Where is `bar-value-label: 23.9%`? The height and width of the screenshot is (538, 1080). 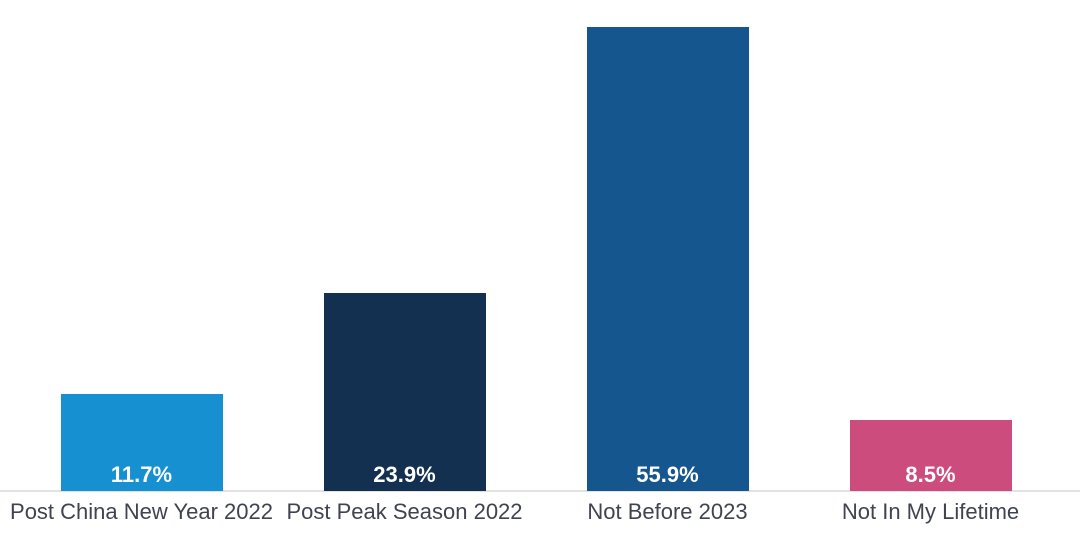 bar-value-label: 23.9% is located at coordinates (404, 474).